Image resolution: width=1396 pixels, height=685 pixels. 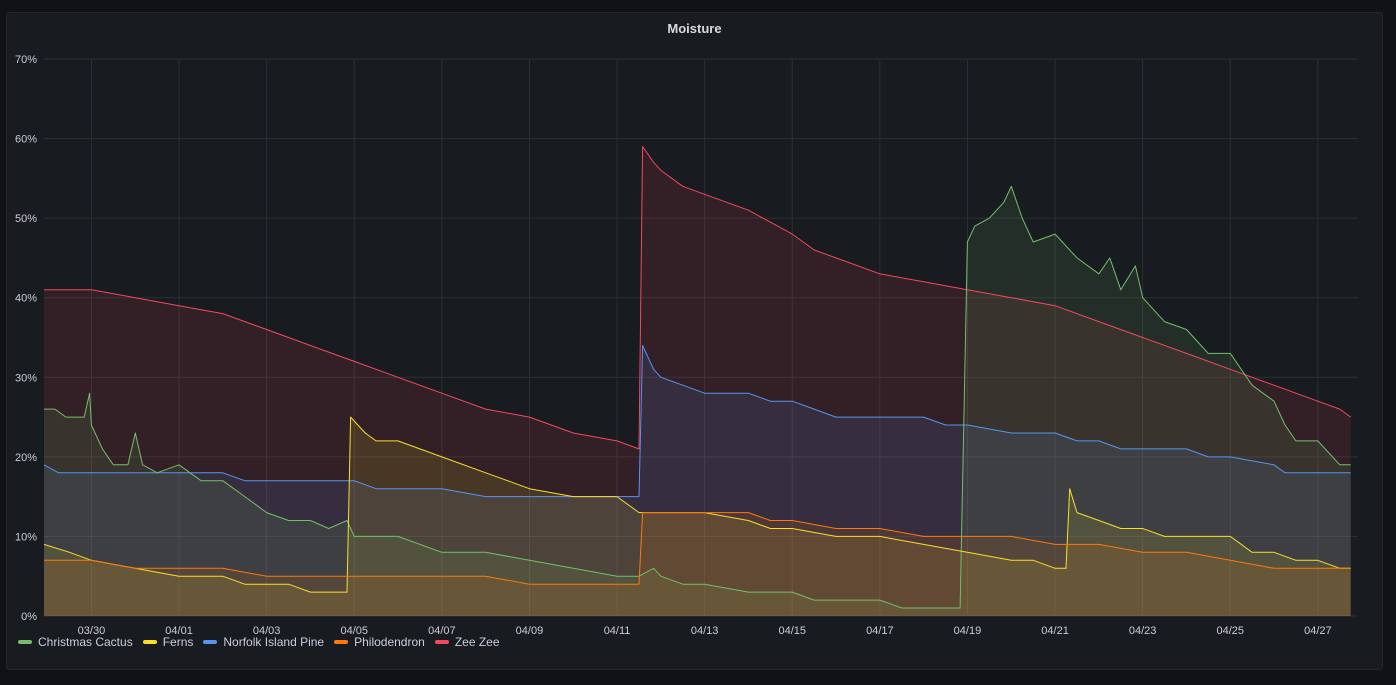 What do you see at coordinates (389, 642) in the screenshot?
I see `legend-label: Philodendron` at bounding box center [389, 642].